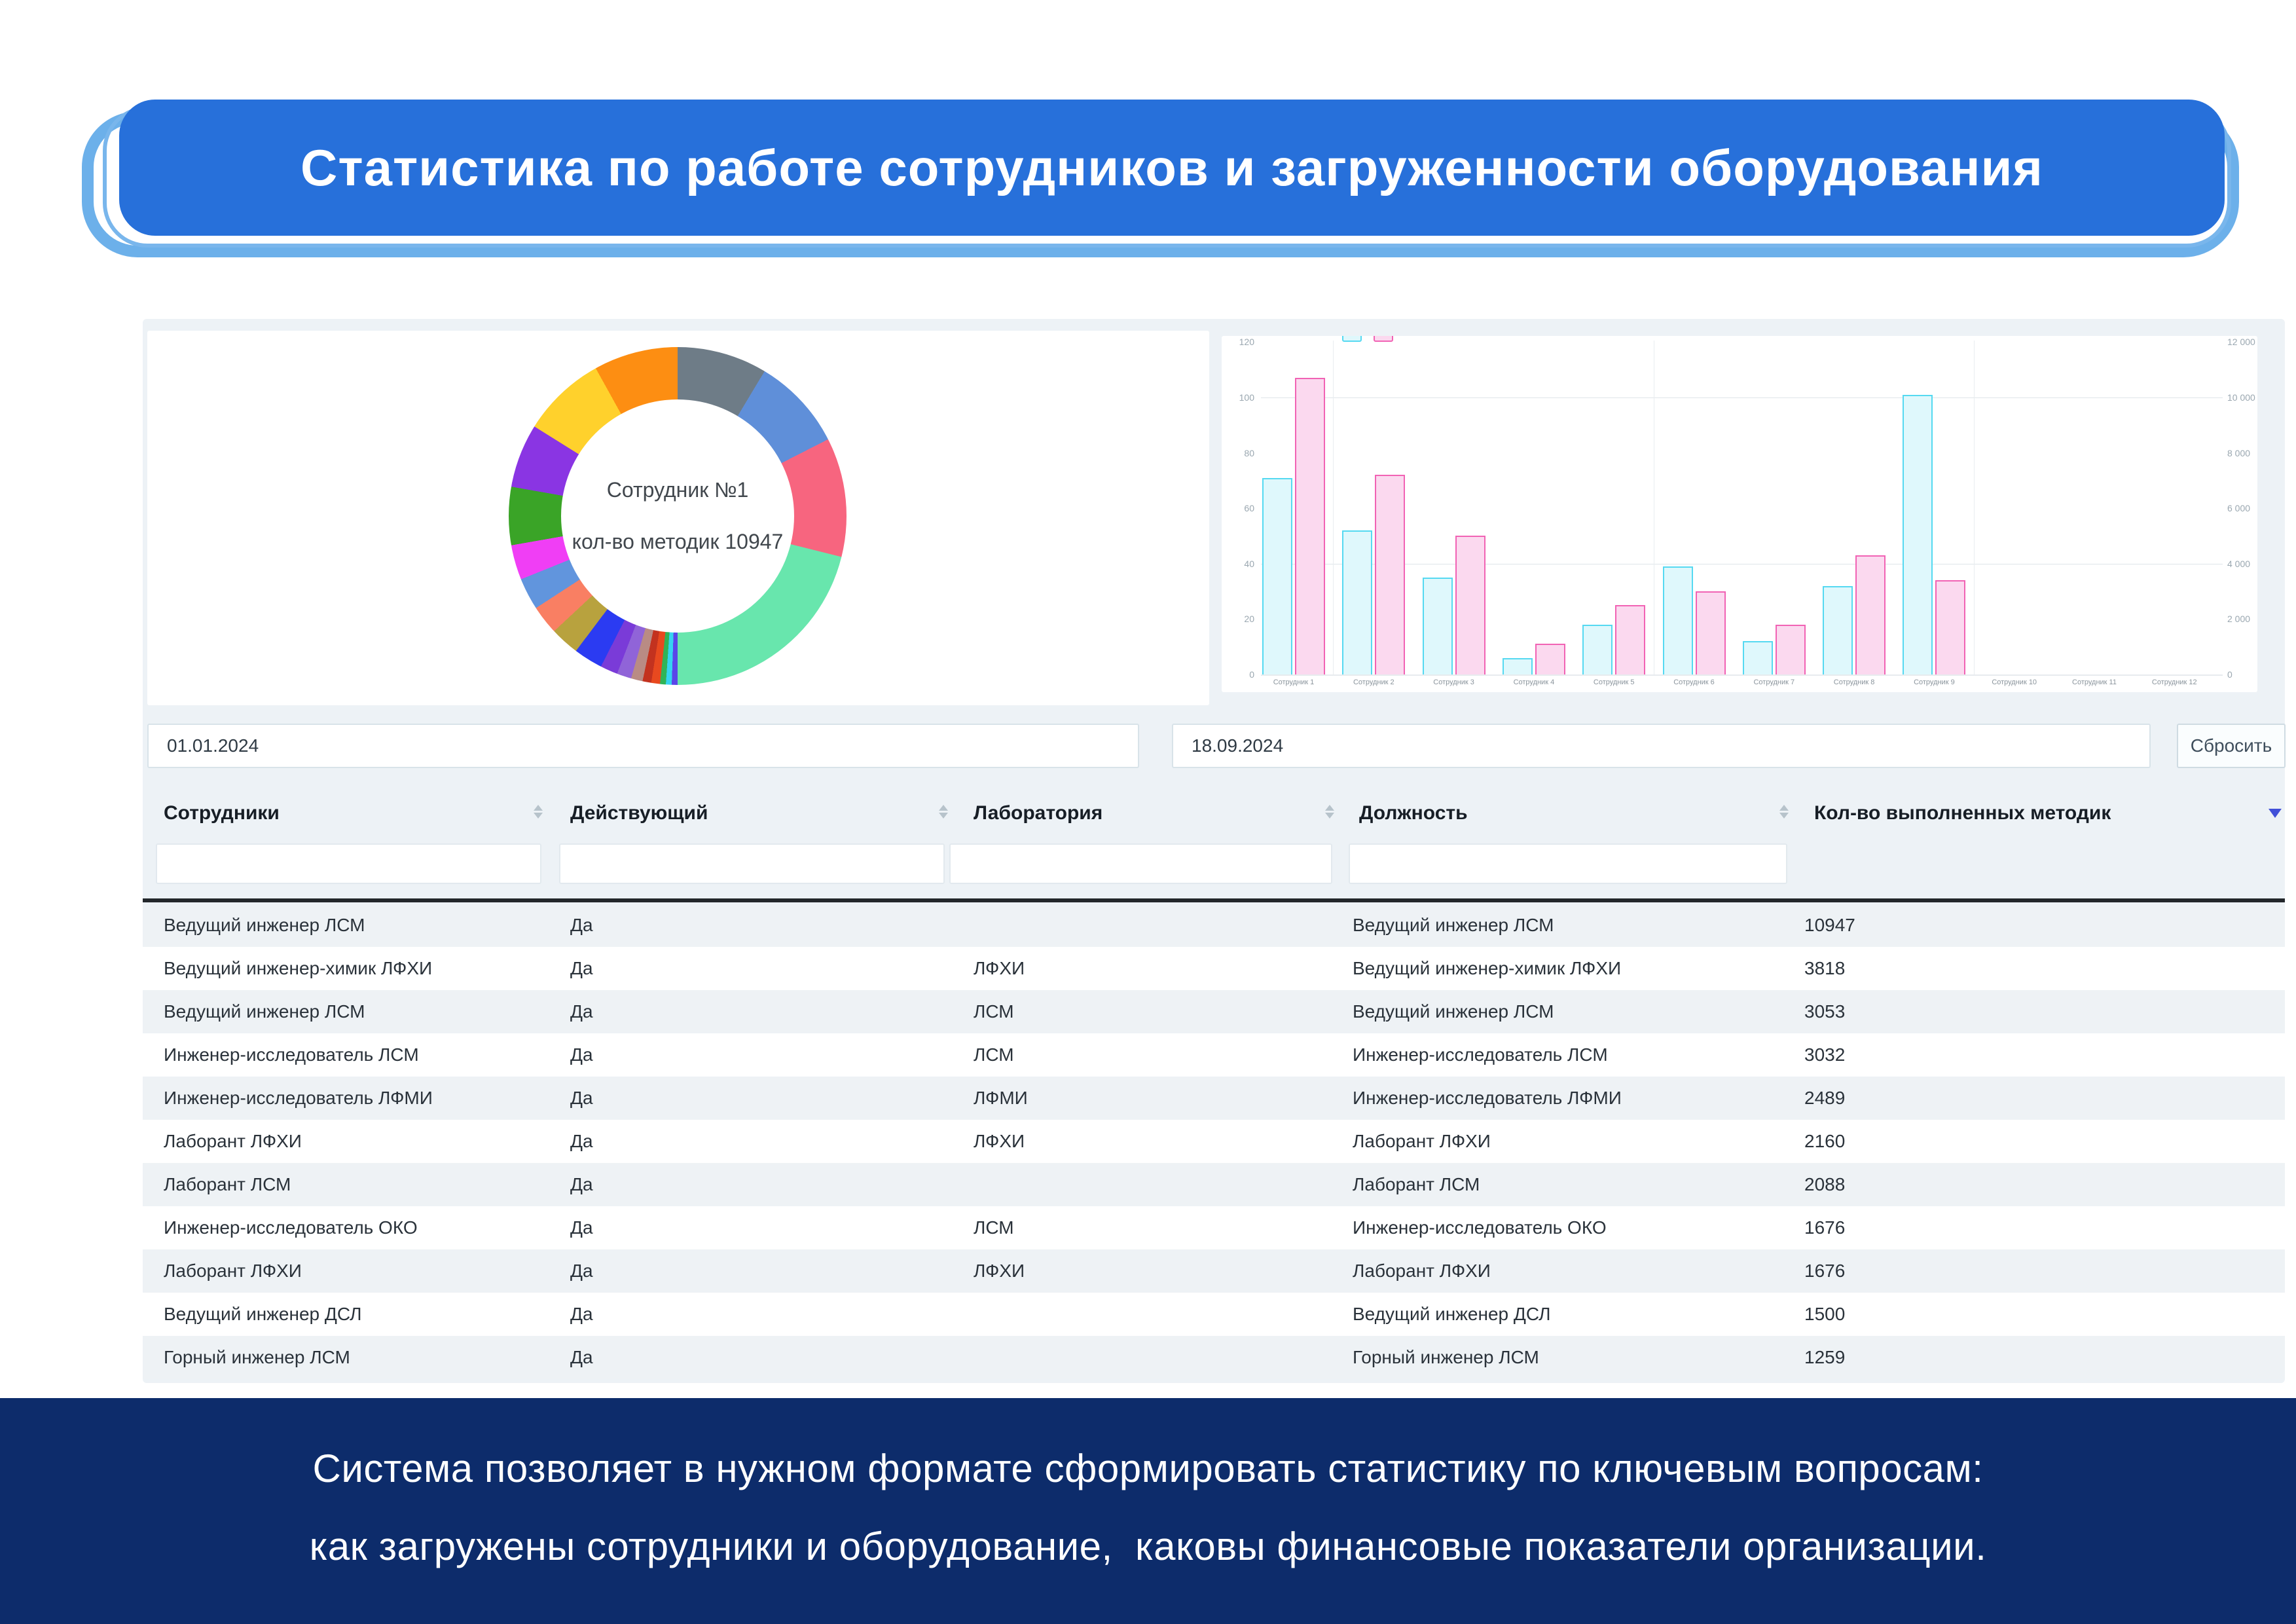 The image size is (2296, 1624). Describe the element at coordinates (1934, 682) in the screenshot. I see `x-axis-tick: Сотрудник 9` at that location.